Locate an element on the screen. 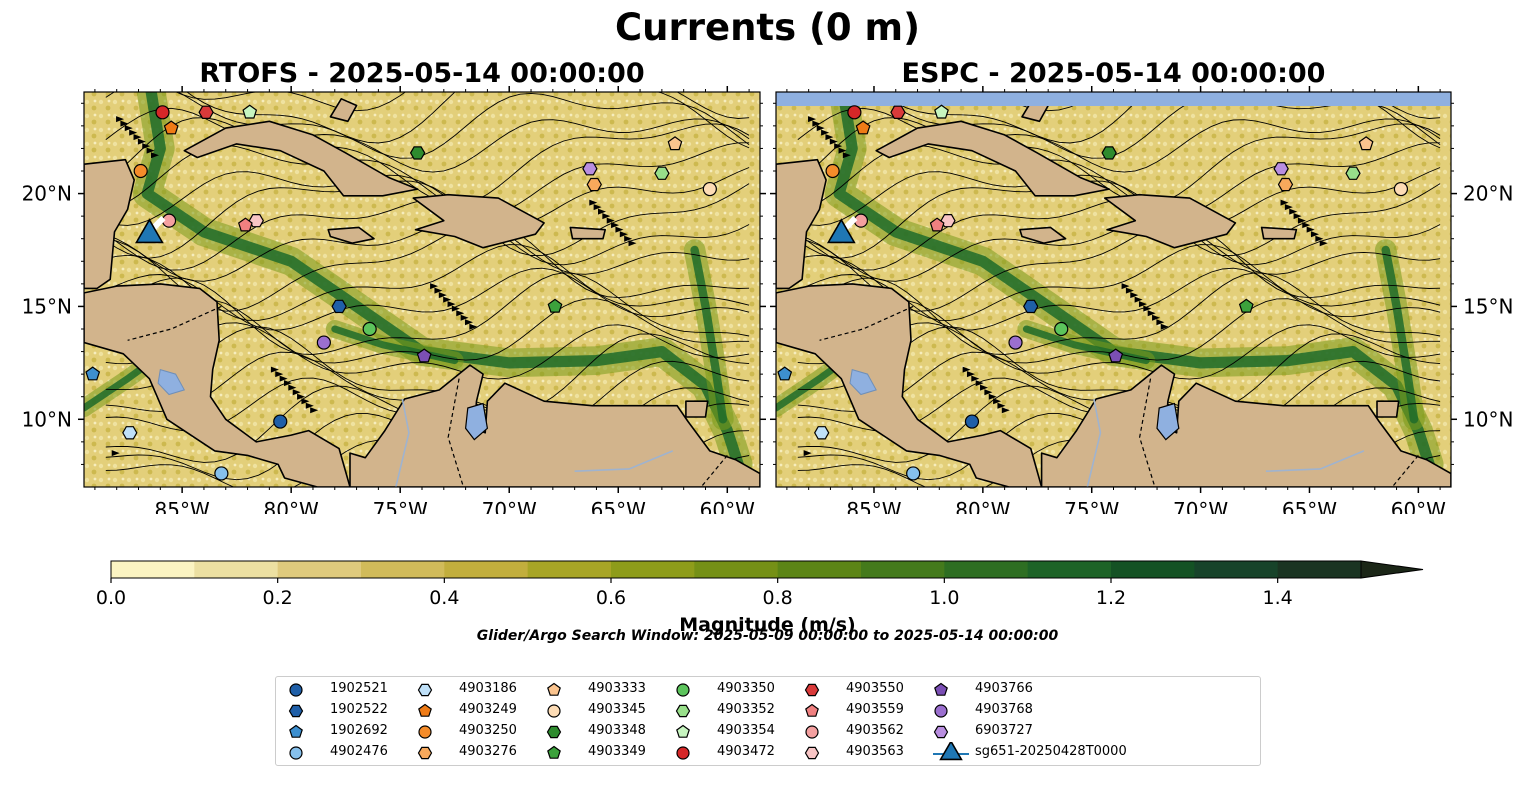 The width and height of the screenshot is (1535, 802). lat-tick-label: 10°N is located at coordinates (1488, 419).